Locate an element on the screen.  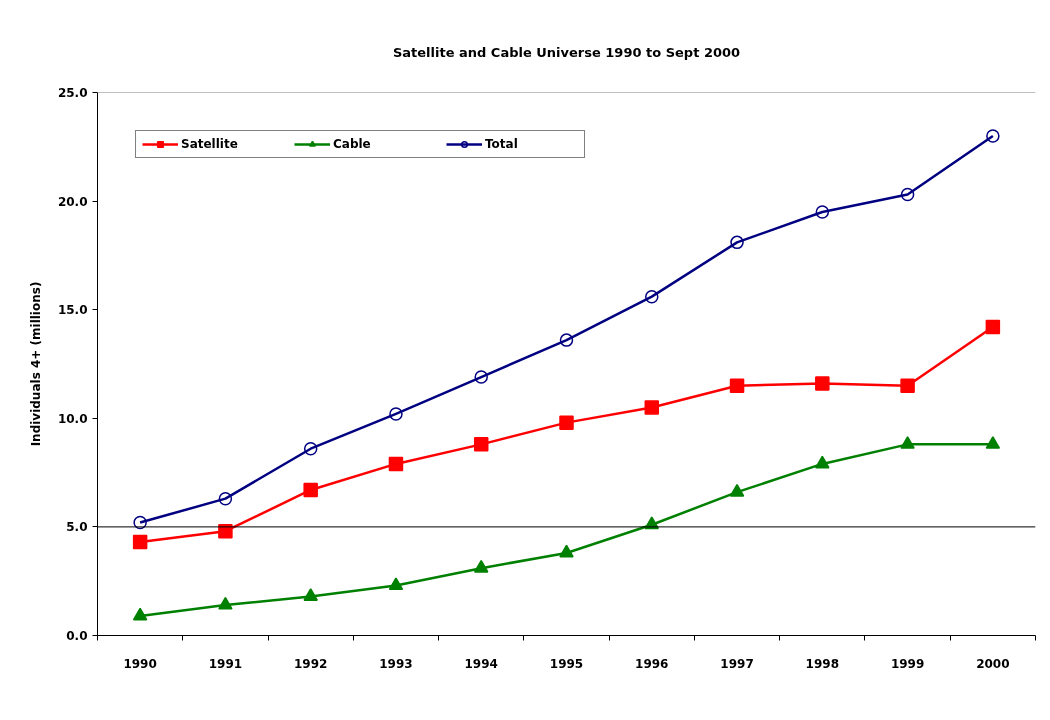
x-tick-label: 1995 is located at coordinates (566, 663).